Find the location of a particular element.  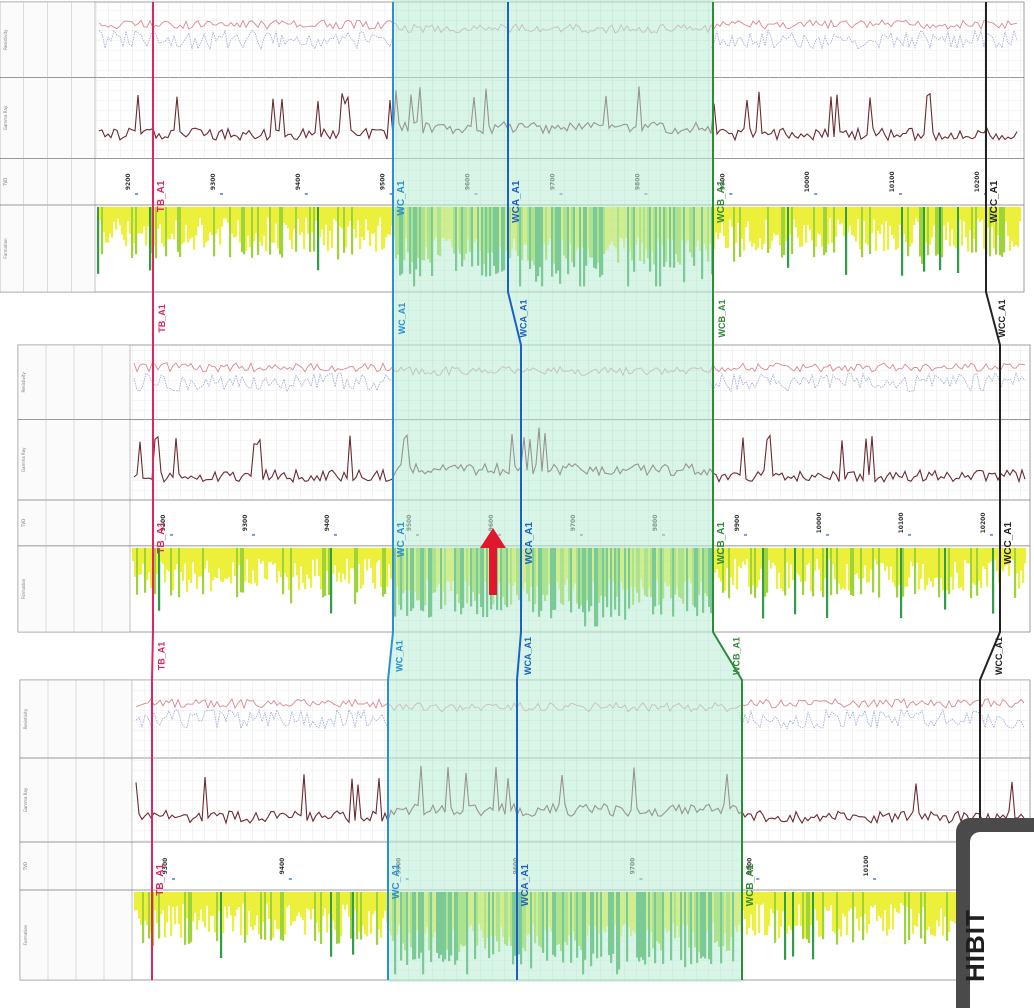

tvd-tick-label: 9200 is located at coordinates (128, 181).